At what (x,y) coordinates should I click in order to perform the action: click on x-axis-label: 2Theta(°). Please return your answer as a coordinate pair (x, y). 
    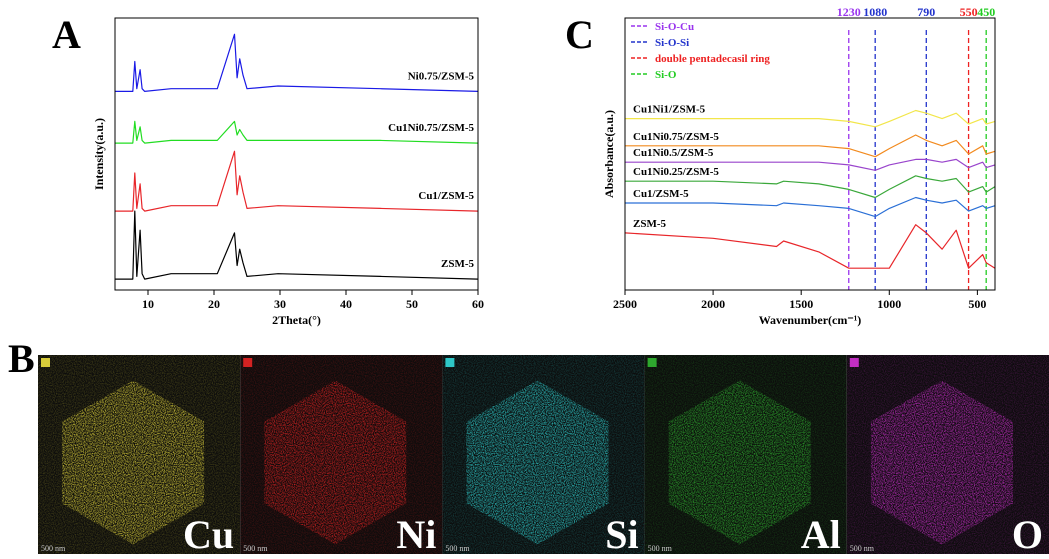
    Looking at the image, I should click on (296, 320).